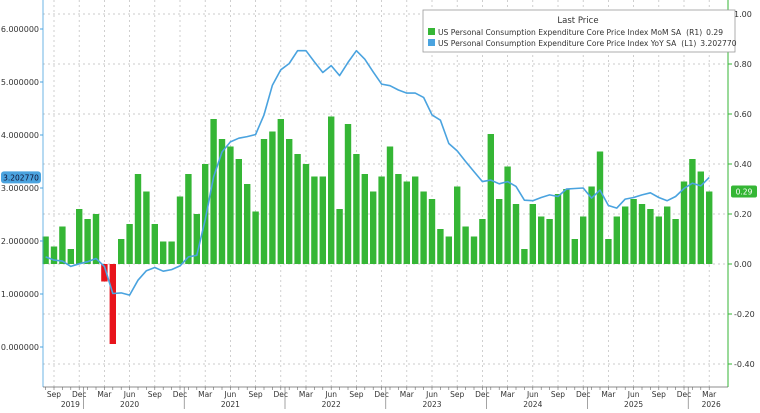 The image size is (760, 413). What do you see at coordinates (431, 404) in the screenshot?
I see `x-year-label: 2023` at bounding box center [431, 404].